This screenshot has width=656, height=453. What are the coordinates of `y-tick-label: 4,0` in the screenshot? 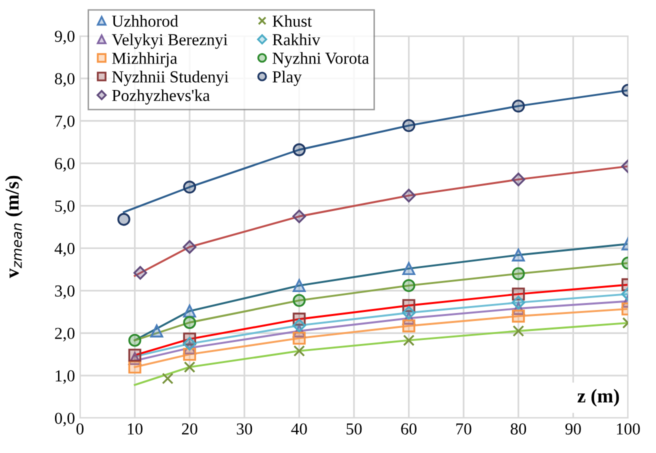 It's located at (64, 249).